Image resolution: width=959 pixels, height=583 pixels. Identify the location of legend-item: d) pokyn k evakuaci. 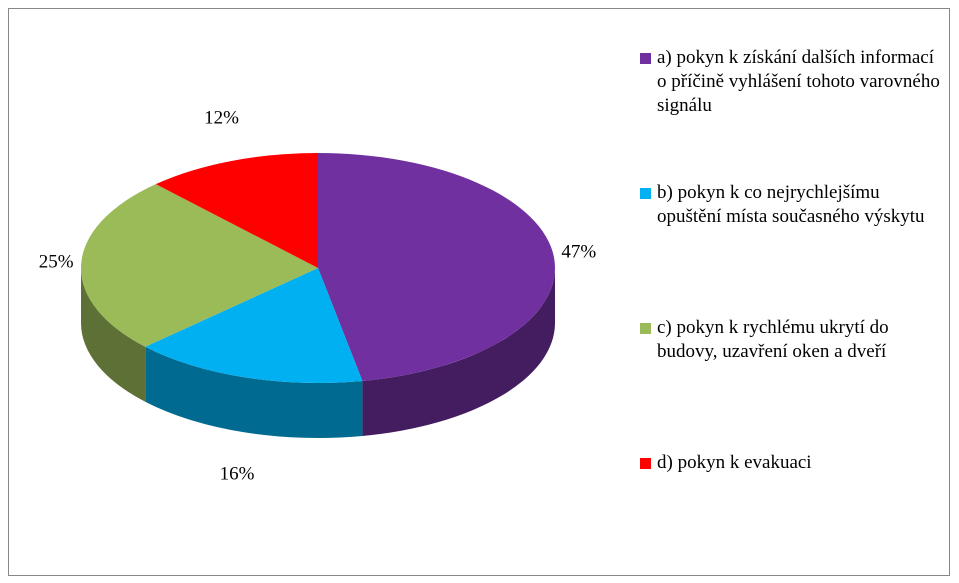
(790, 463).